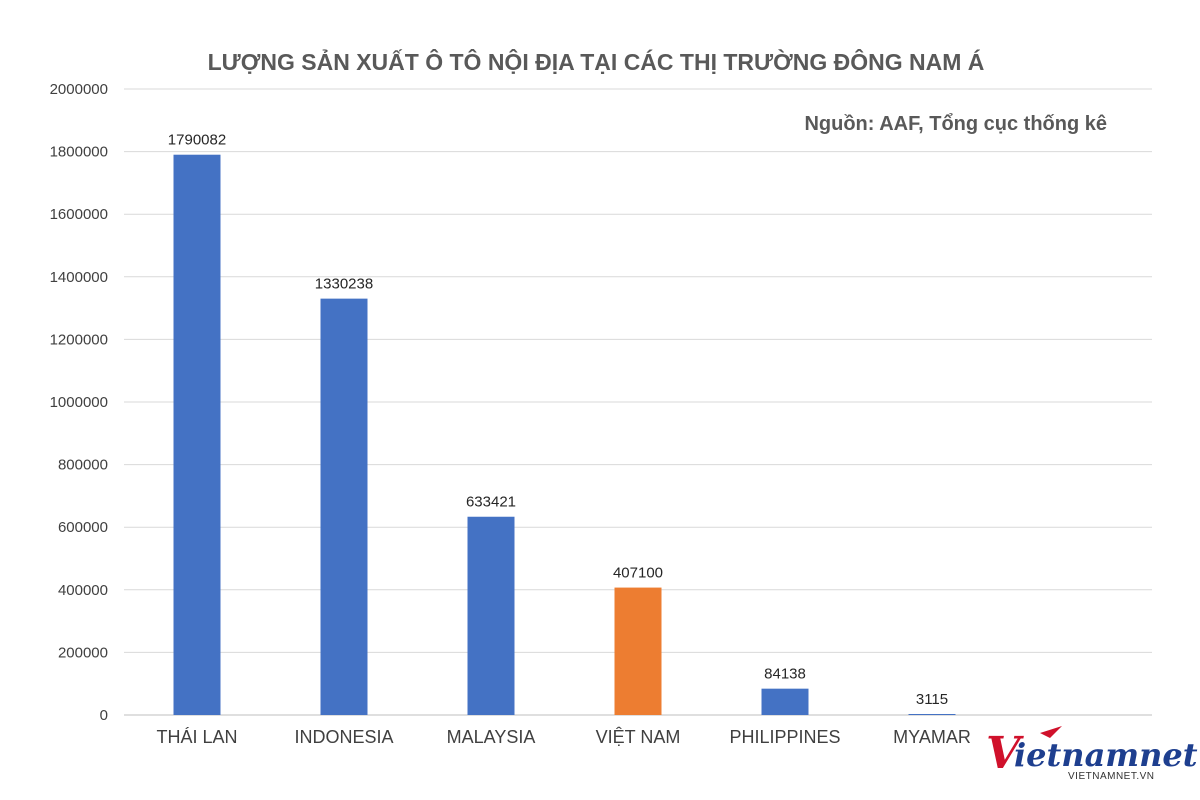 This screenshot has height=800, width=1200. Describe the element at coordinates (104, 715) in the screenshot. I see `y-tick-label: 0` at that location.